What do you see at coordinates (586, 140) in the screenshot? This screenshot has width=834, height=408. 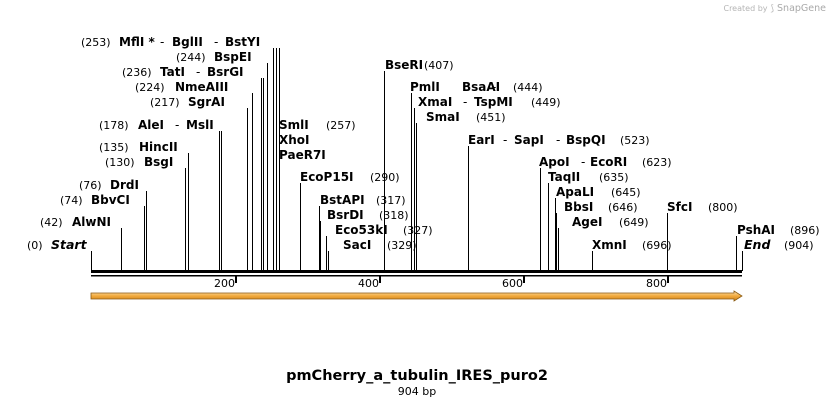 I see `site-label-bspqi: BspQI` at bounding box center [586, 140].